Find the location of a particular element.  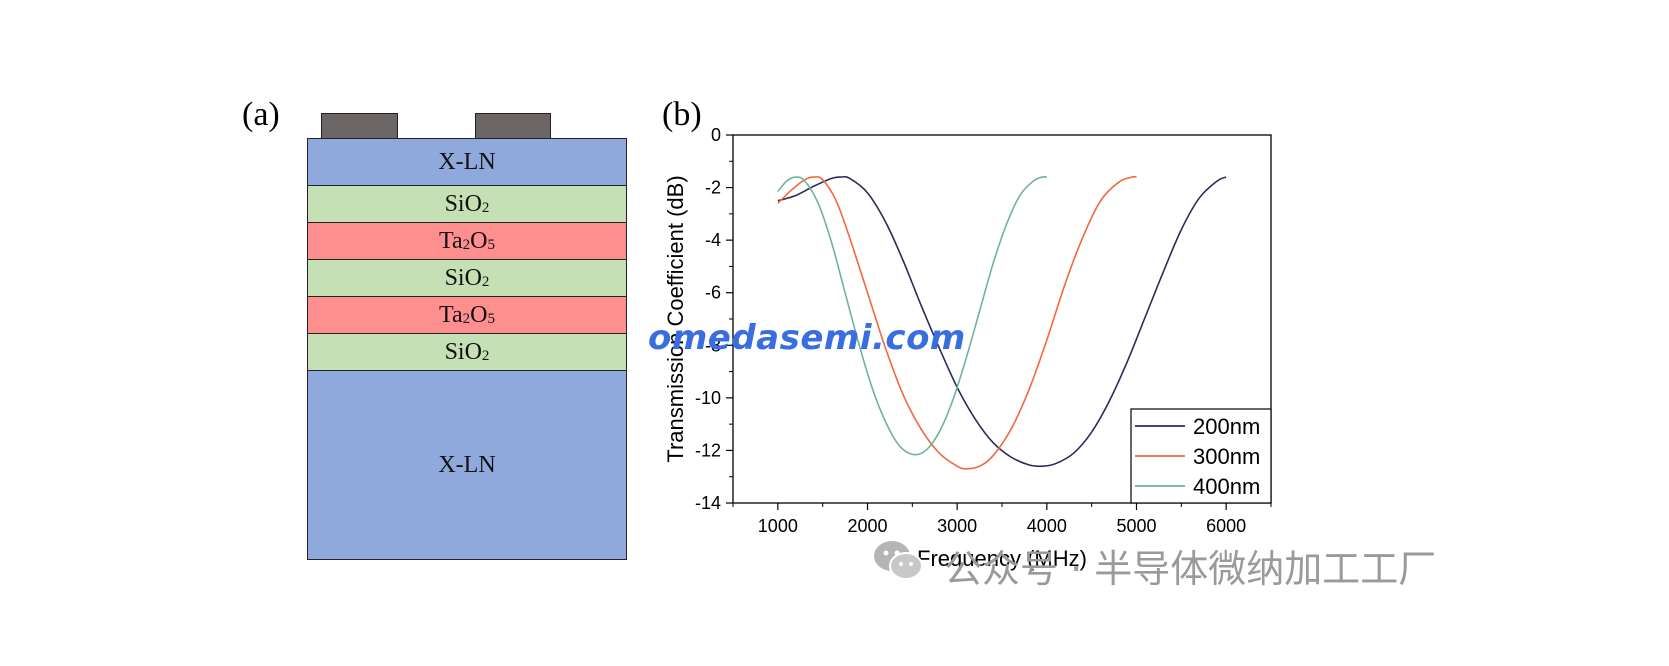

x-tick-label: 4000 is located at coordinates (1047, 526).